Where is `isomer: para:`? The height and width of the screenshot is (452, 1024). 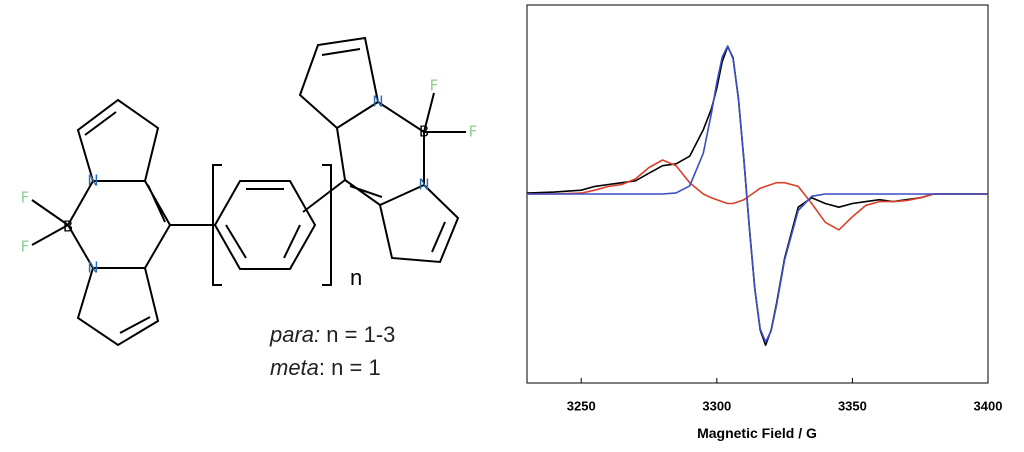 isomer: para: is located at coordinates (294, 334).